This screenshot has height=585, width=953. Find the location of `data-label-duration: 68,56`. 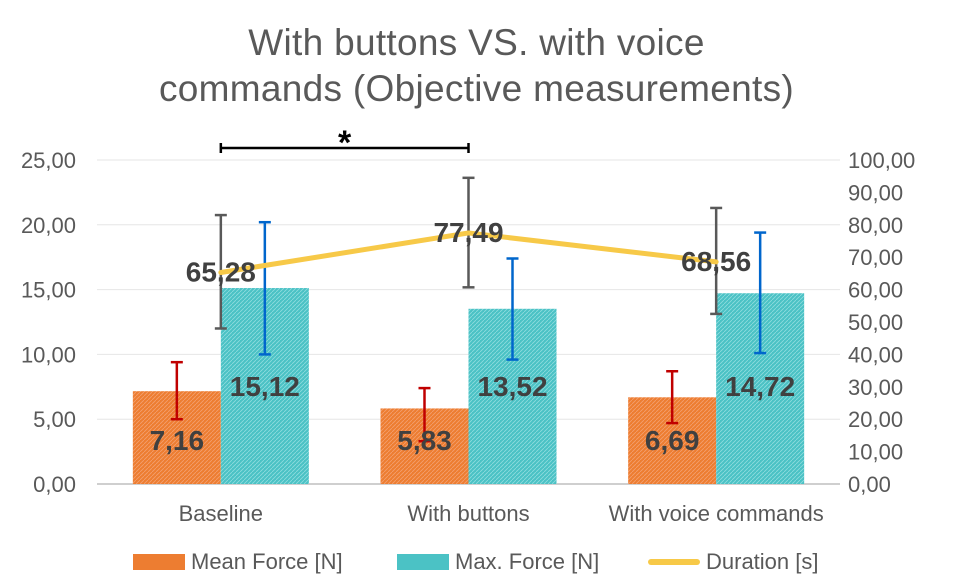

data-label-duration: 68,56 is located at coordinates (716, 261).